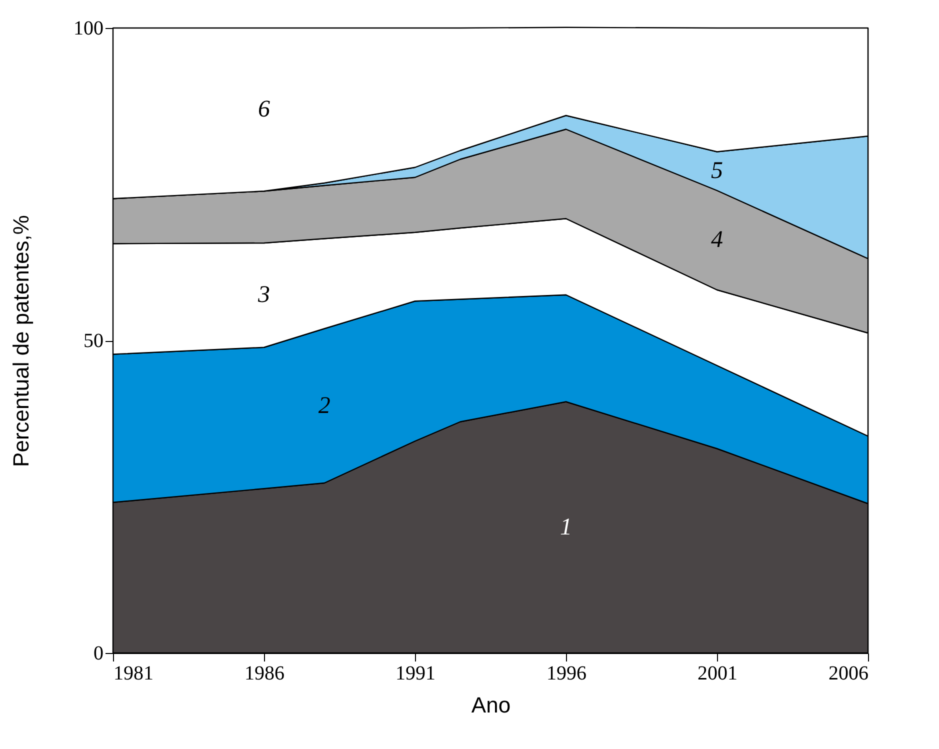 The width and height of the screenshot is (939, 749). What do you see at coordinates (94, 341) in the screenshot?
I see `y-tick-label: 50` at bounding box center [94, 341].